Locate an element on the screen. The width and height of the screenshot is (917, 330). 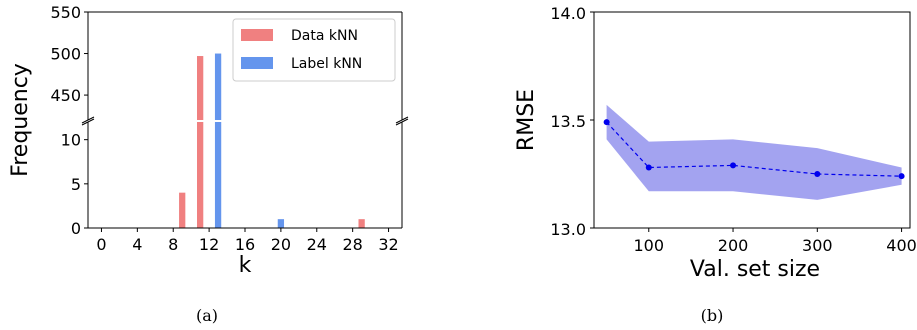
confidence-band is located at coordinates (754, 152).